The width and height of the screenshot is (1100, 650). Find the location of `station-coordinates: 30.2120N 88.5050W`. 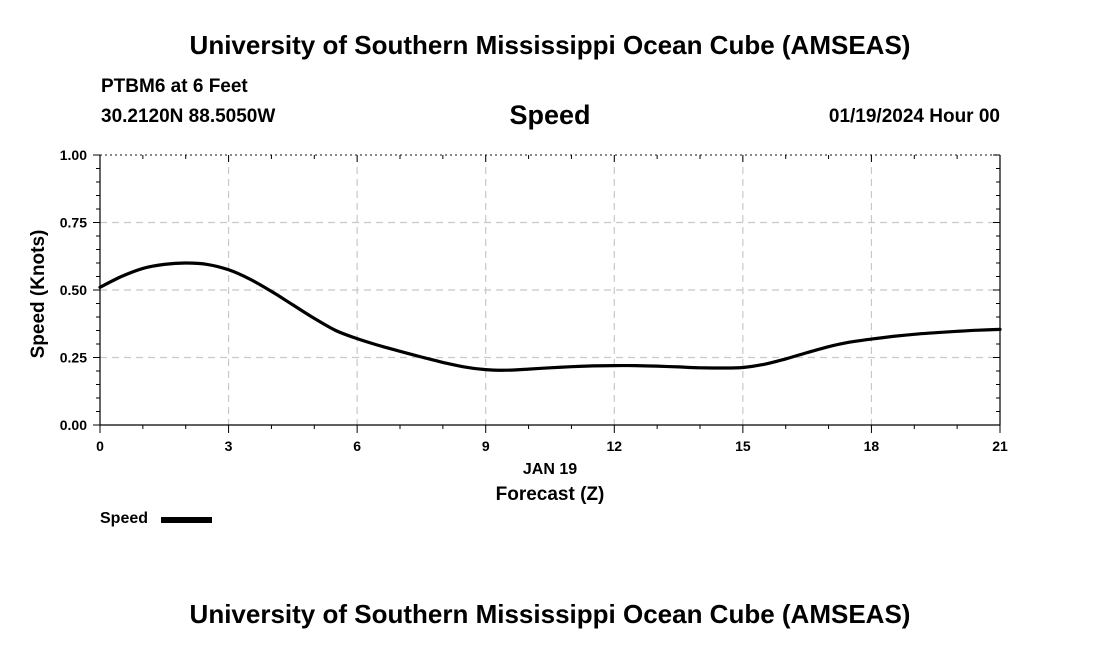

station-coordinates: 30.2120N 88.5050W is located at coordinates (188, 116).